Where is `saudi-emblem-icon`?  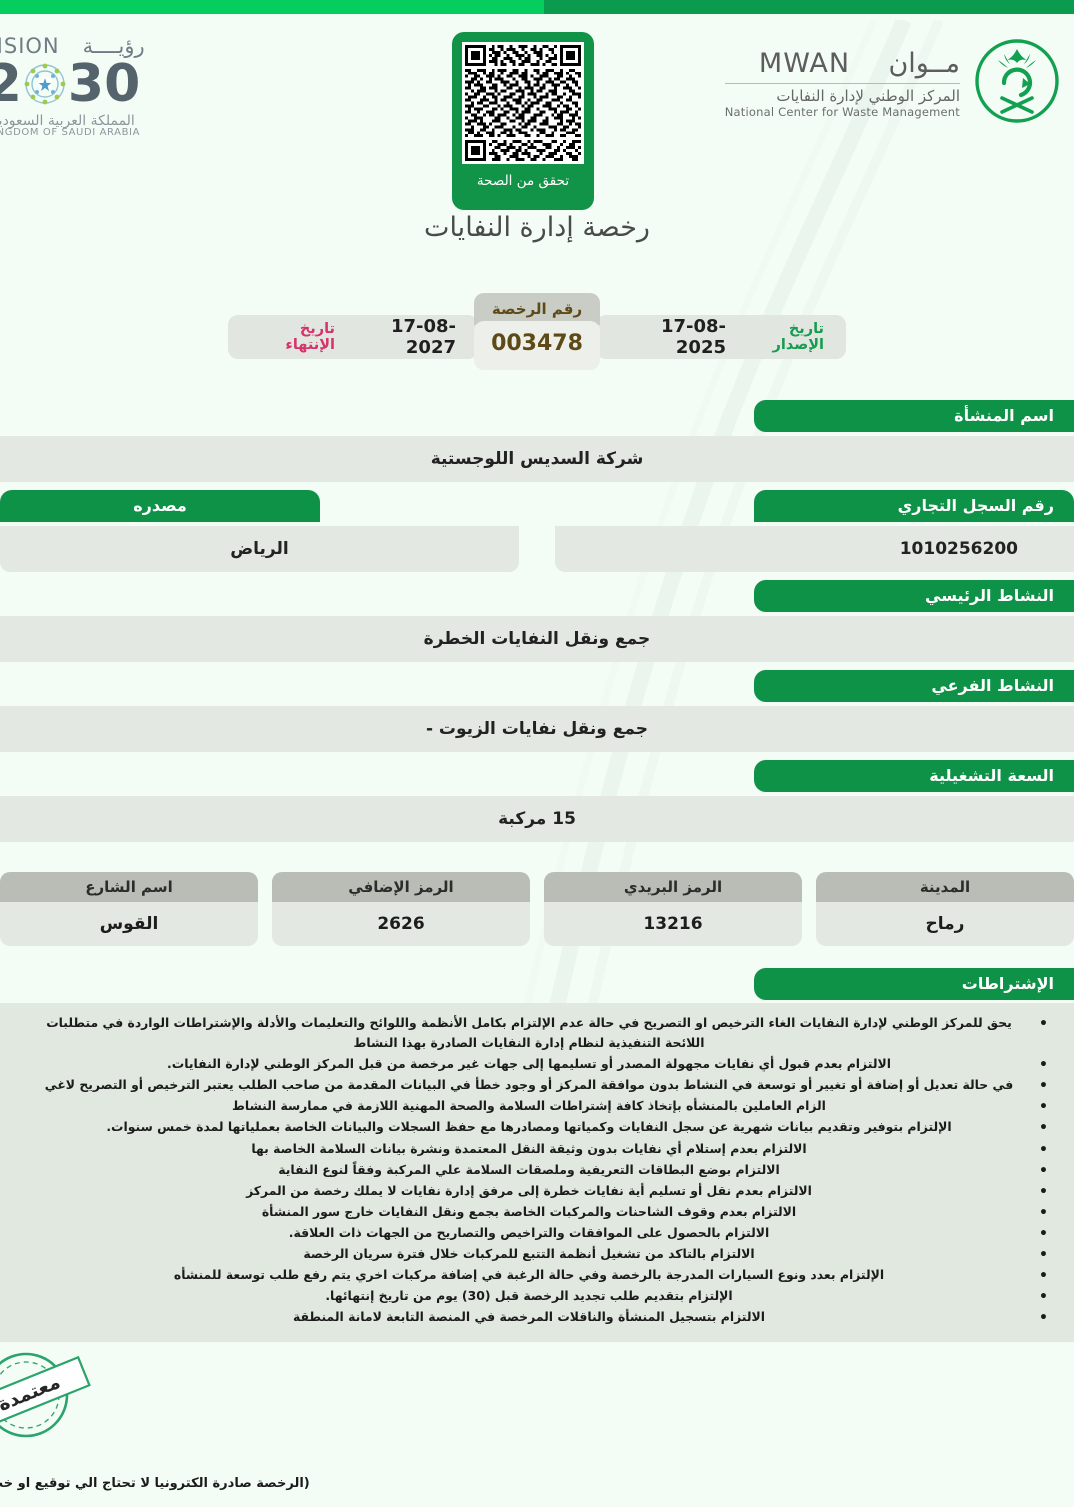
saudi-emblem-icon is located at coordinates (1017, 83).